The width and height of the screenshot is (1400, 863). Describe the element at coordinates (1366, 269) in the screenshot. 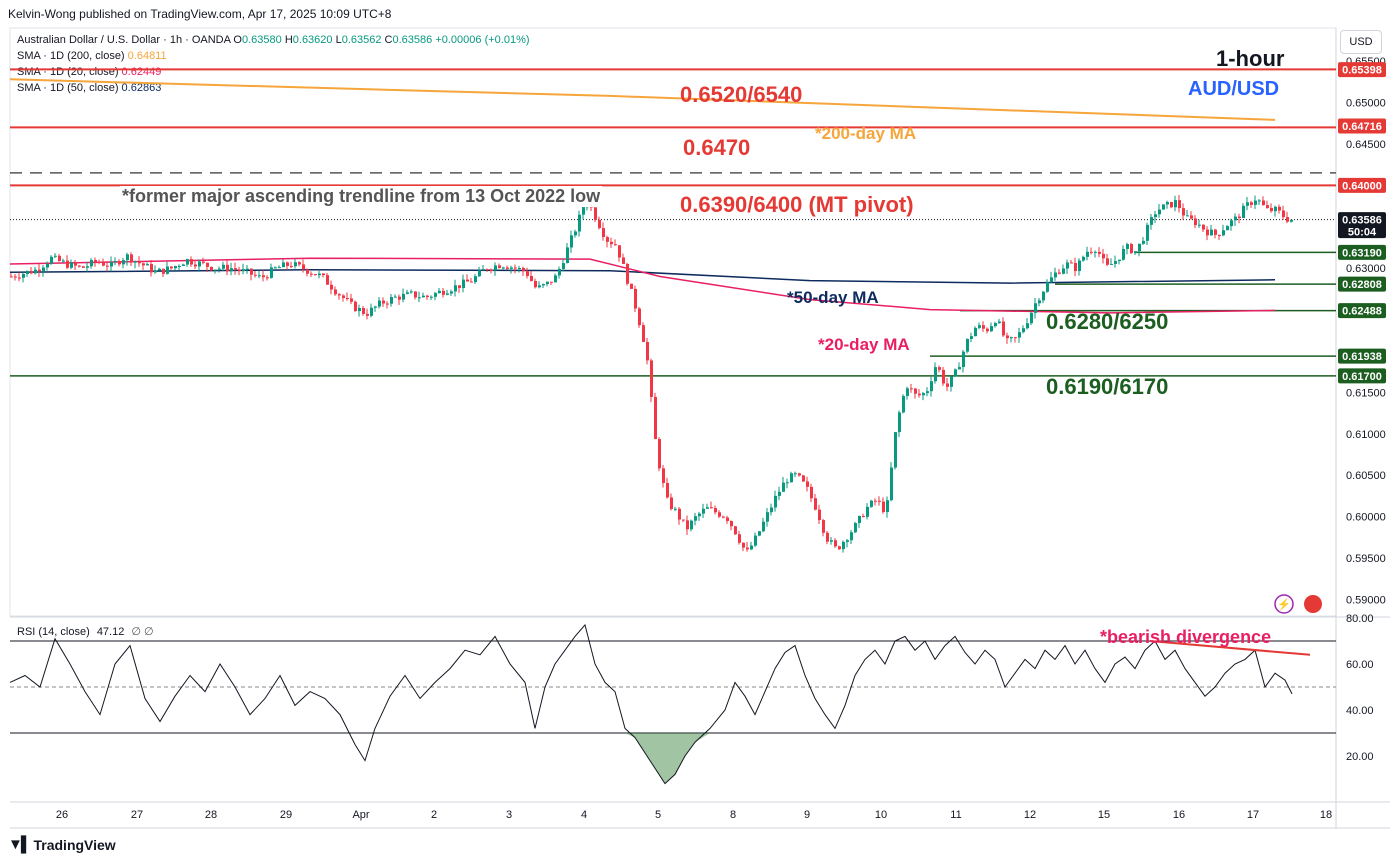

I see `price-tick-label: 0.63000` at that location.